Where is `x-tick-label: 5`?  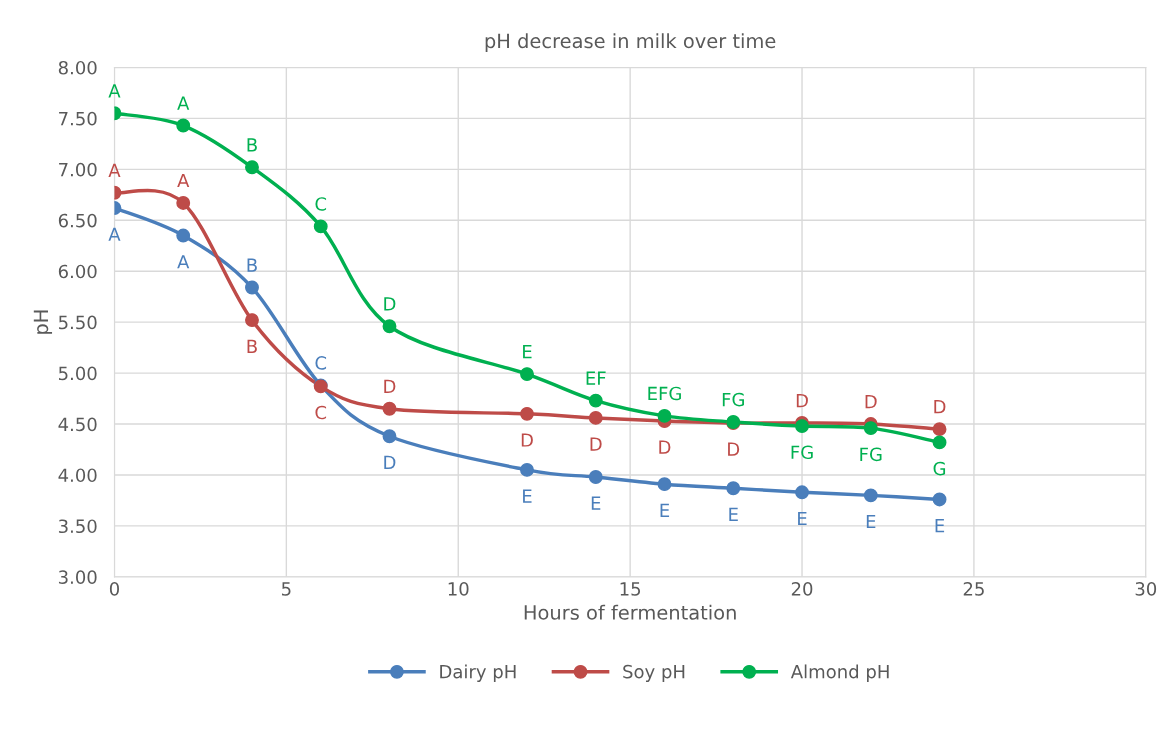 x-tick-label: 5 is located at coordinates (286, 589).